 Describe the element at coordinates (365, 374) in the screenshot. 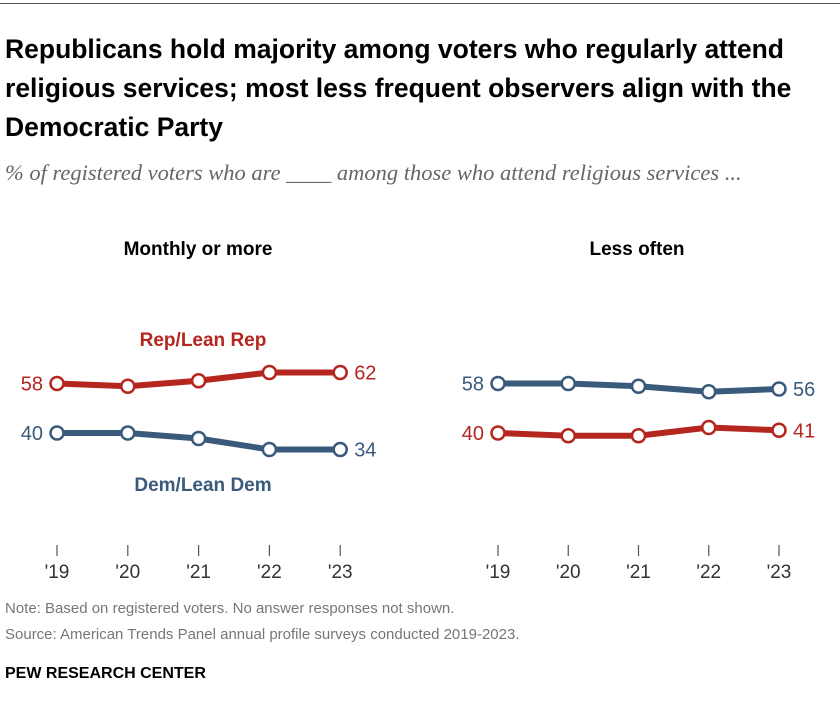

I see `data-label: 62` at that location.